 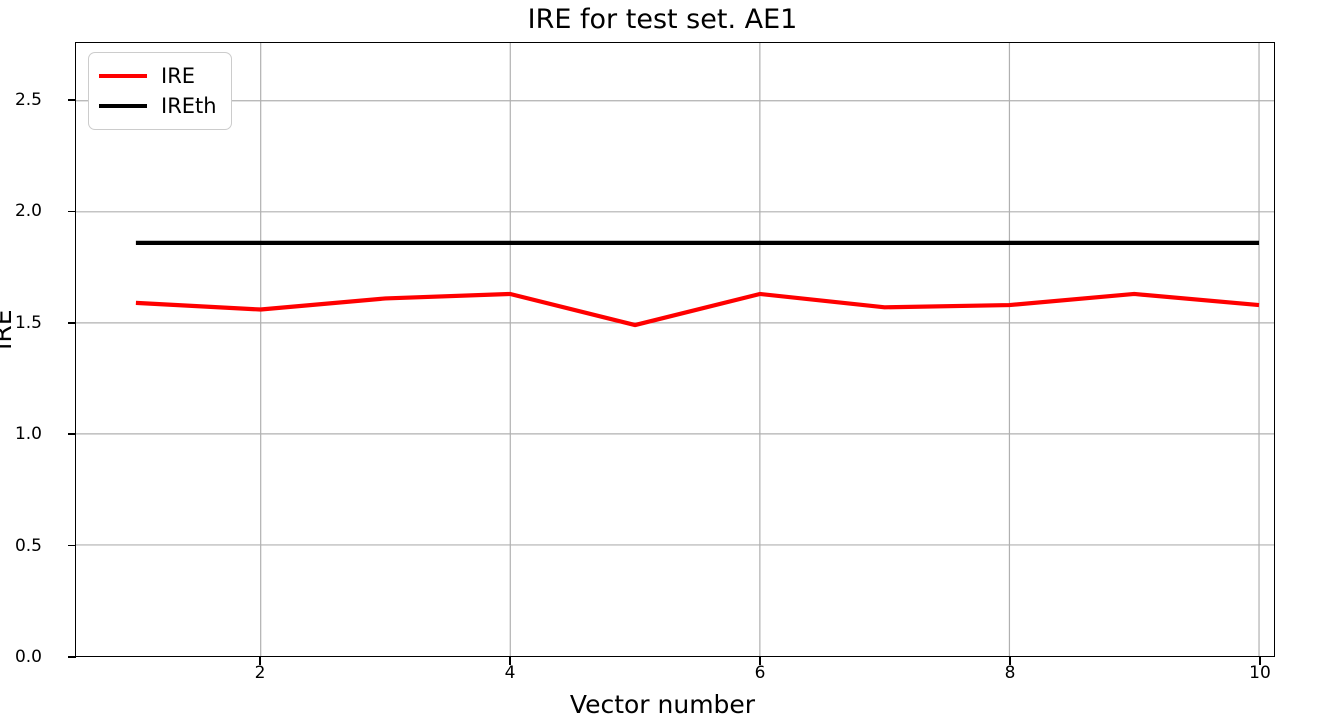 I want to click on x-tick-label: 10, so click(x=1260, y=673).